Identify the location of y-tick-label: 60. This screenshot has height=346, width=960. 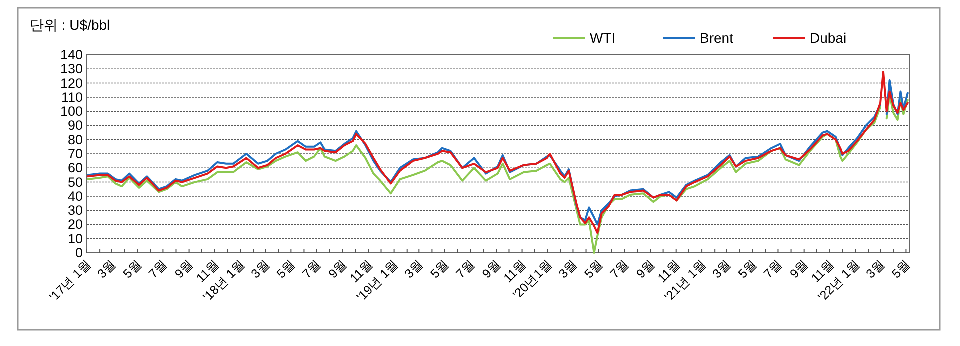
(75, 168).